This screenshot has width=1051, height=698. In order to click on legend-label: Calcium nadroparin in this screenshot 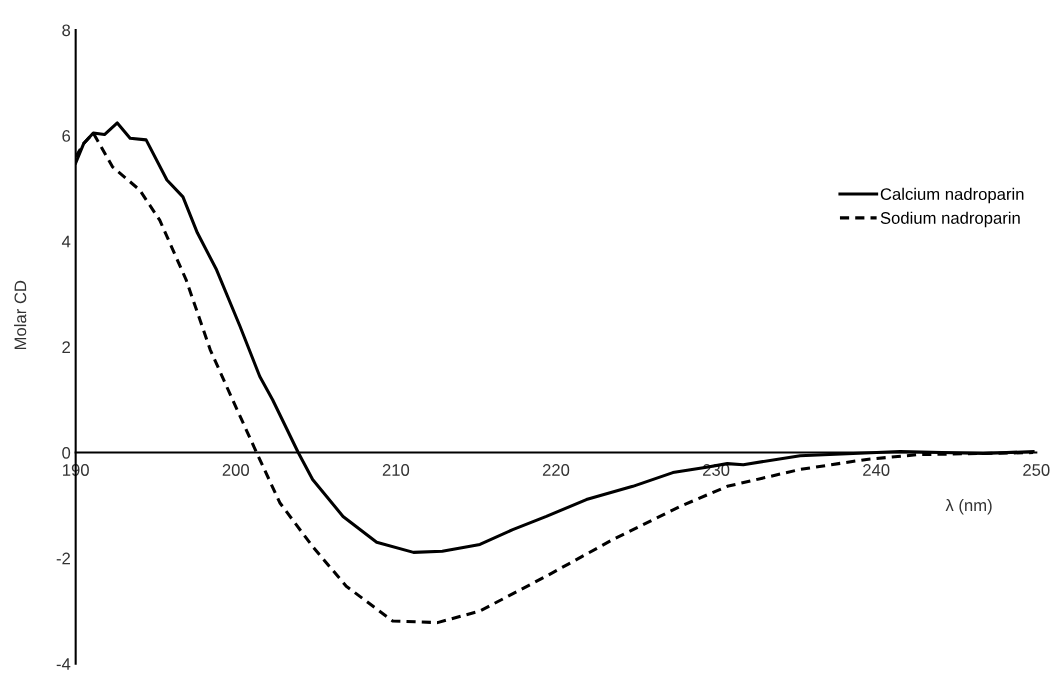, I will do `click(952, 195)`.